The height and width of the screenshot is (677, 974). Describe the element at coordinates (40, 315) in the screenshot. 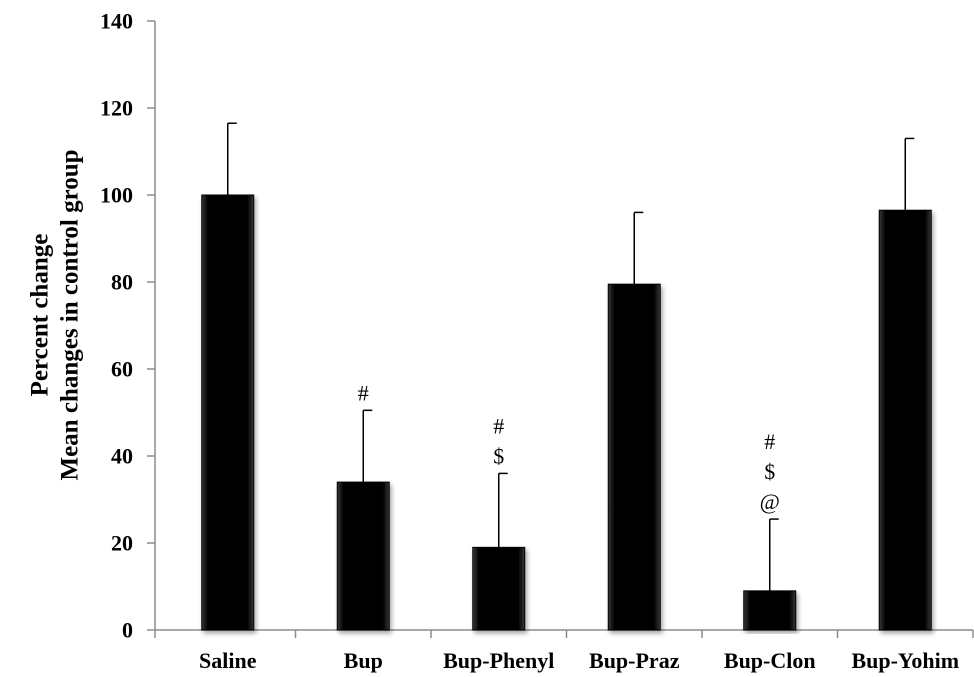

I see `y-axis-title-line-1: Percent change` at that location.